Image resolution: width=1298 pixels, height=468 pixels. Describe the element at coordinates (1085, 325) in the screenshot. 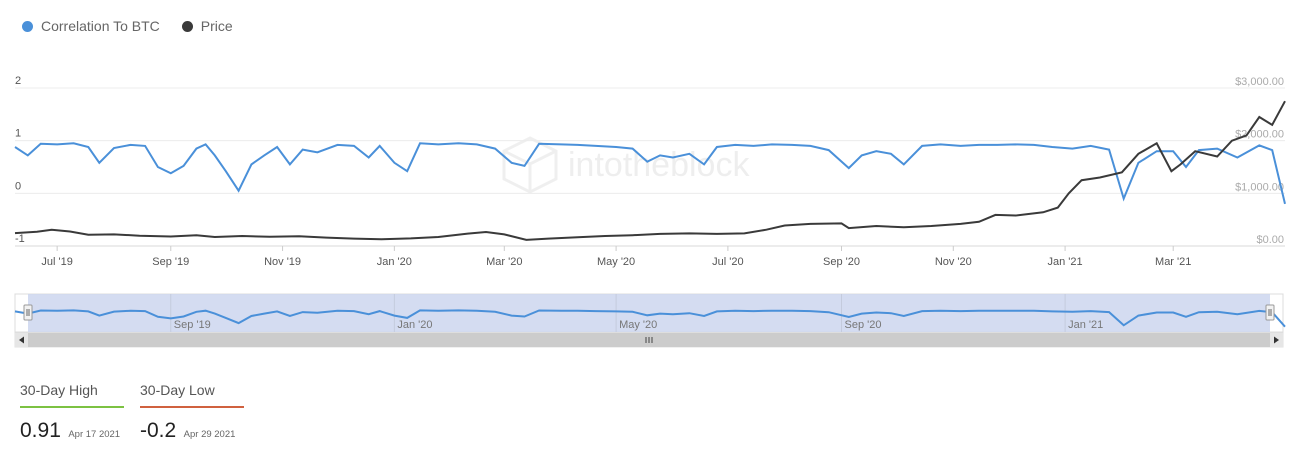

I see `navigator-tick-label: Jan '21` at that location.